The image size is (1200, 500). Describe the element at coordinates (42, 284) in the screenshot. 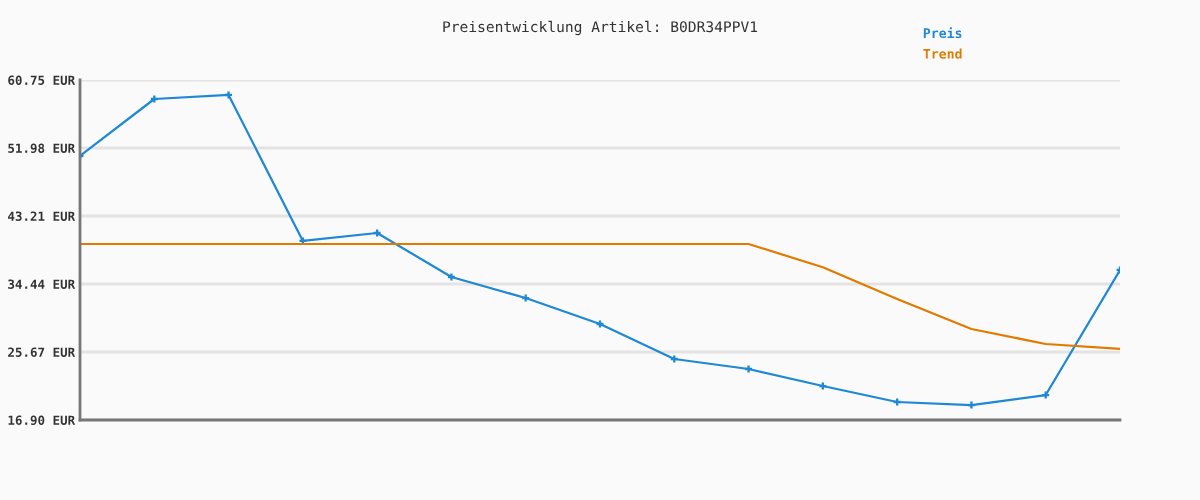

I see `y-tick-label: 34.44 EUR` at that location.